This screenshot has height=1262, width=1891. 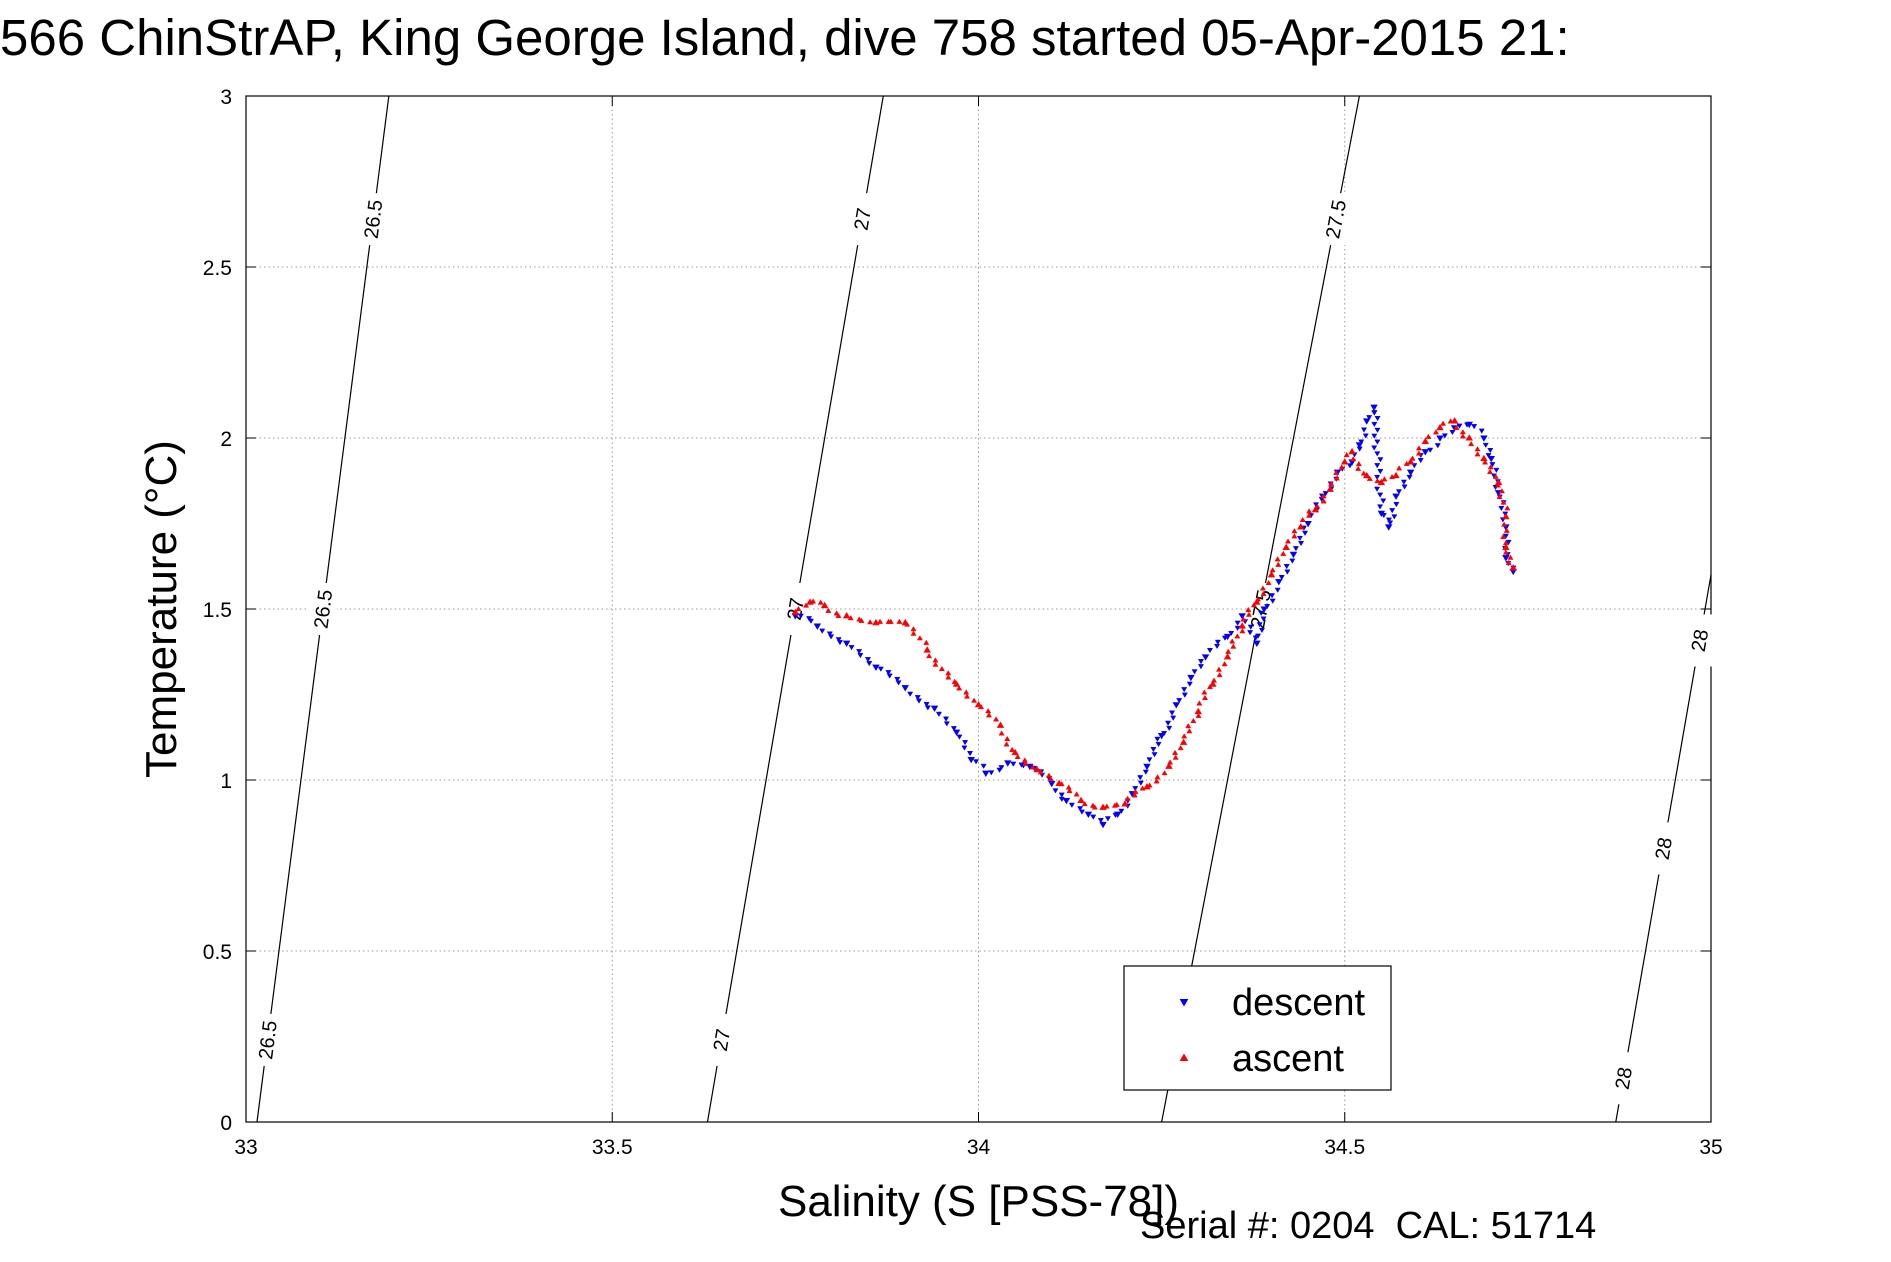 I want to click on legend-box, so click(x=1257, y=1028).